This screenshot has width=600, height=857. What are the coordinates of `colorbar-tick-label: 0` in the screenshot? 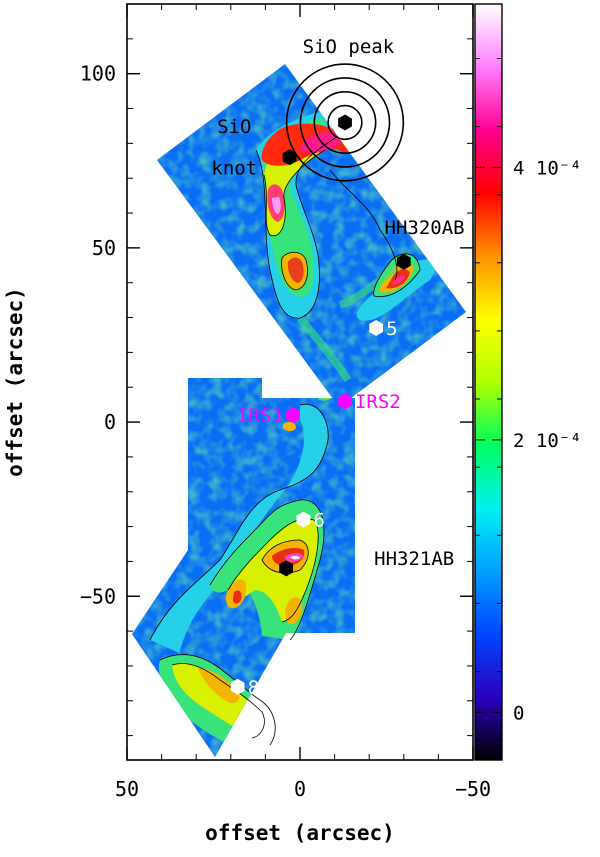 It's located at (518, 713).